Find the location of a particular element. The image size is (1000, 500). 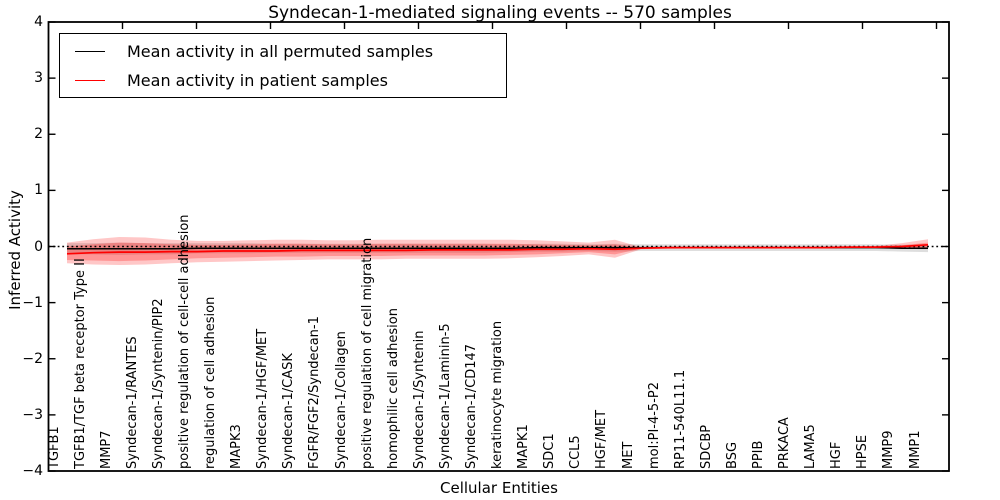

x-tick-label: homophilic cell adhesion is located at coordinates (393, 388).